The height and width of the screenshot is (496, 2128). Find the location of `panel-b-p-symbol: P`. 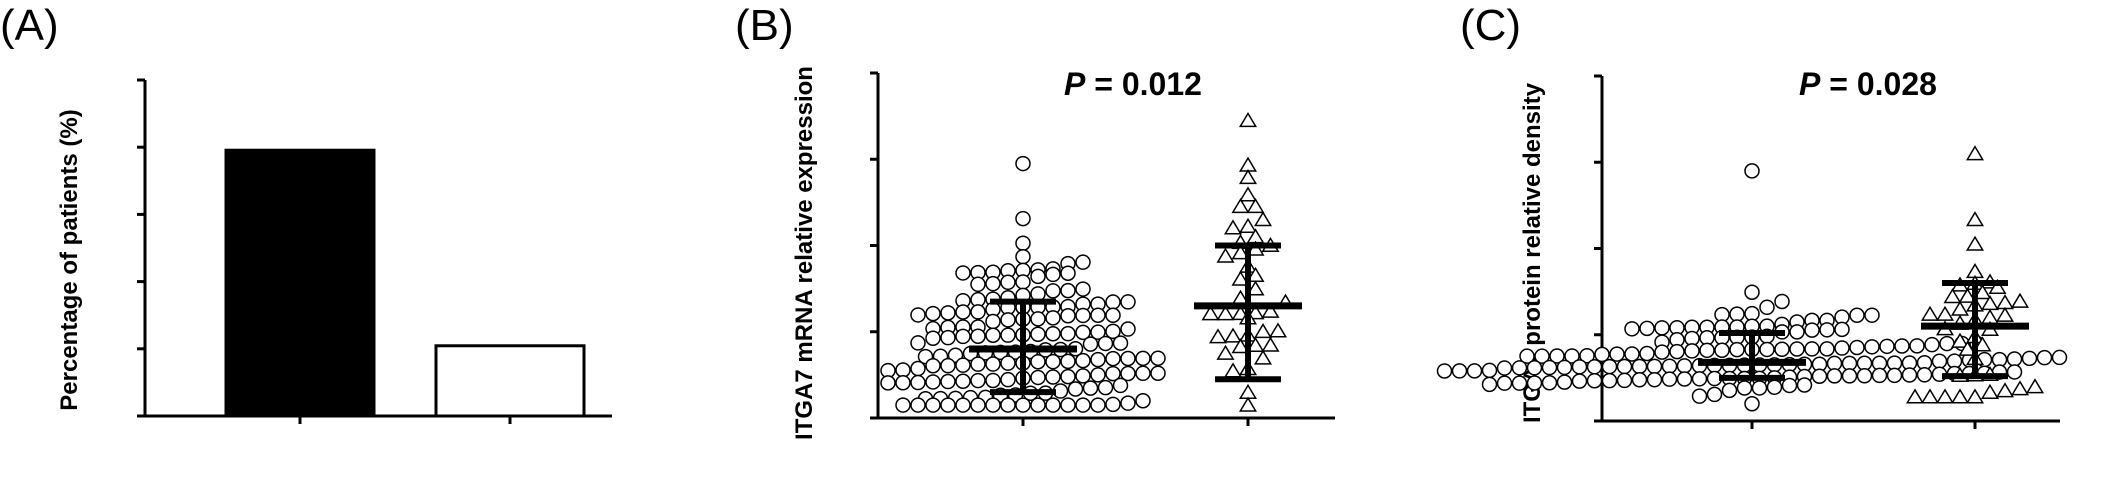

panel-b-p-symbol: P is located at coordinates (1075, 84).